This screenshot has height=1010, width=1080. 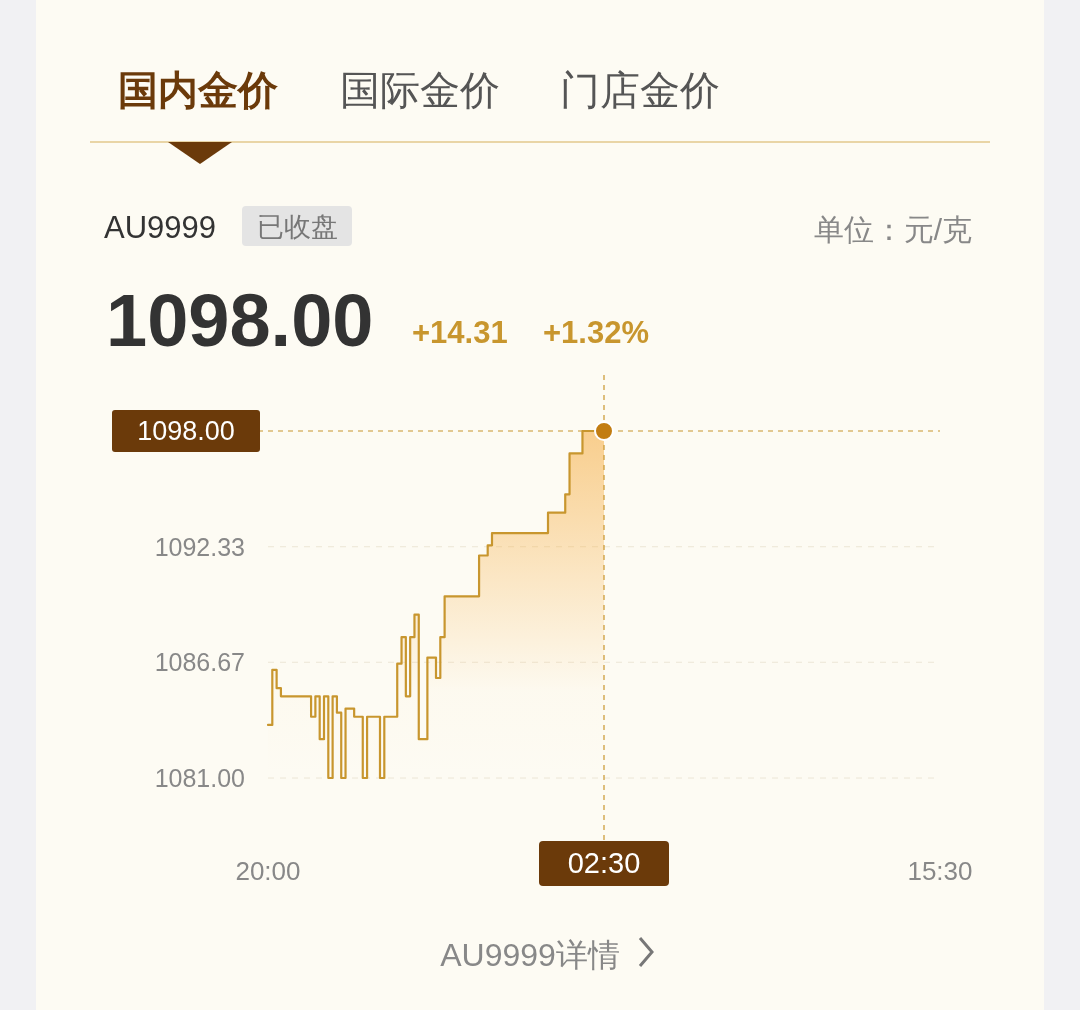 I want to click on x-tick-label: 15:30, so click(x=940, y=871).